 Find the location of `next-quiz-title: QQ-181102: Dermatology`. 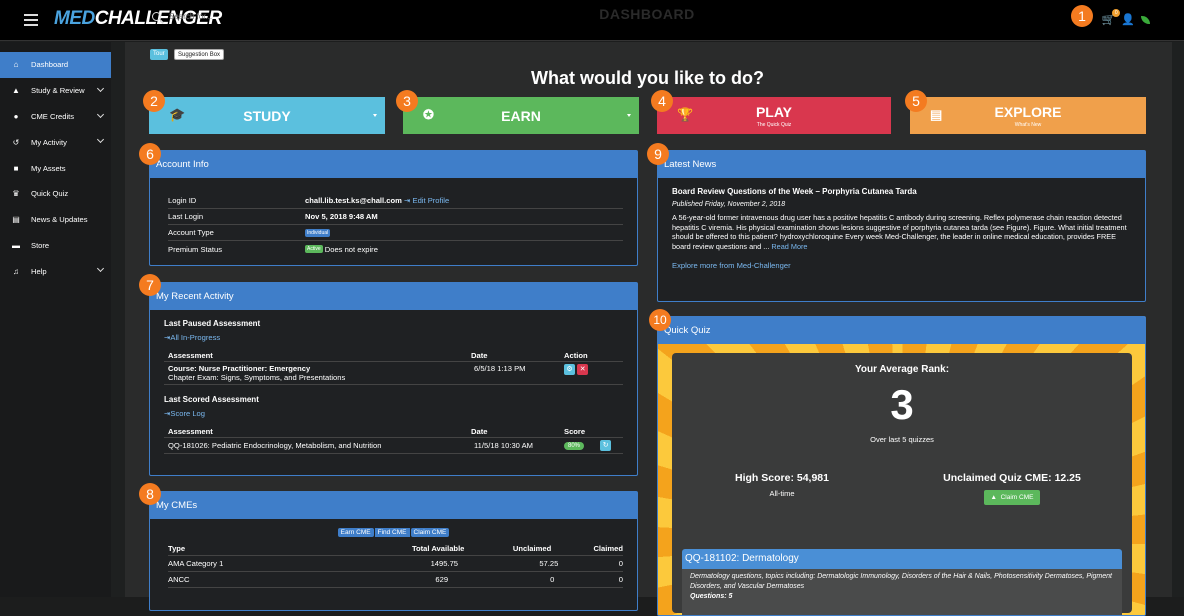

next-quiz-title: QQ-181102: Dermatology is located at coordinates (902, 559).